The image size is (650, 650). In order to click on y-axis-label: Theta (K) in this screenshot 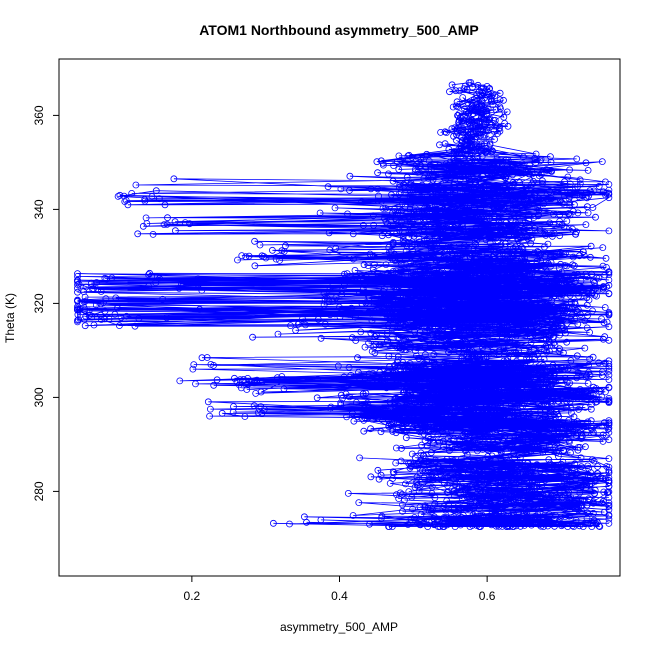, I will do `click(10, 318)`.